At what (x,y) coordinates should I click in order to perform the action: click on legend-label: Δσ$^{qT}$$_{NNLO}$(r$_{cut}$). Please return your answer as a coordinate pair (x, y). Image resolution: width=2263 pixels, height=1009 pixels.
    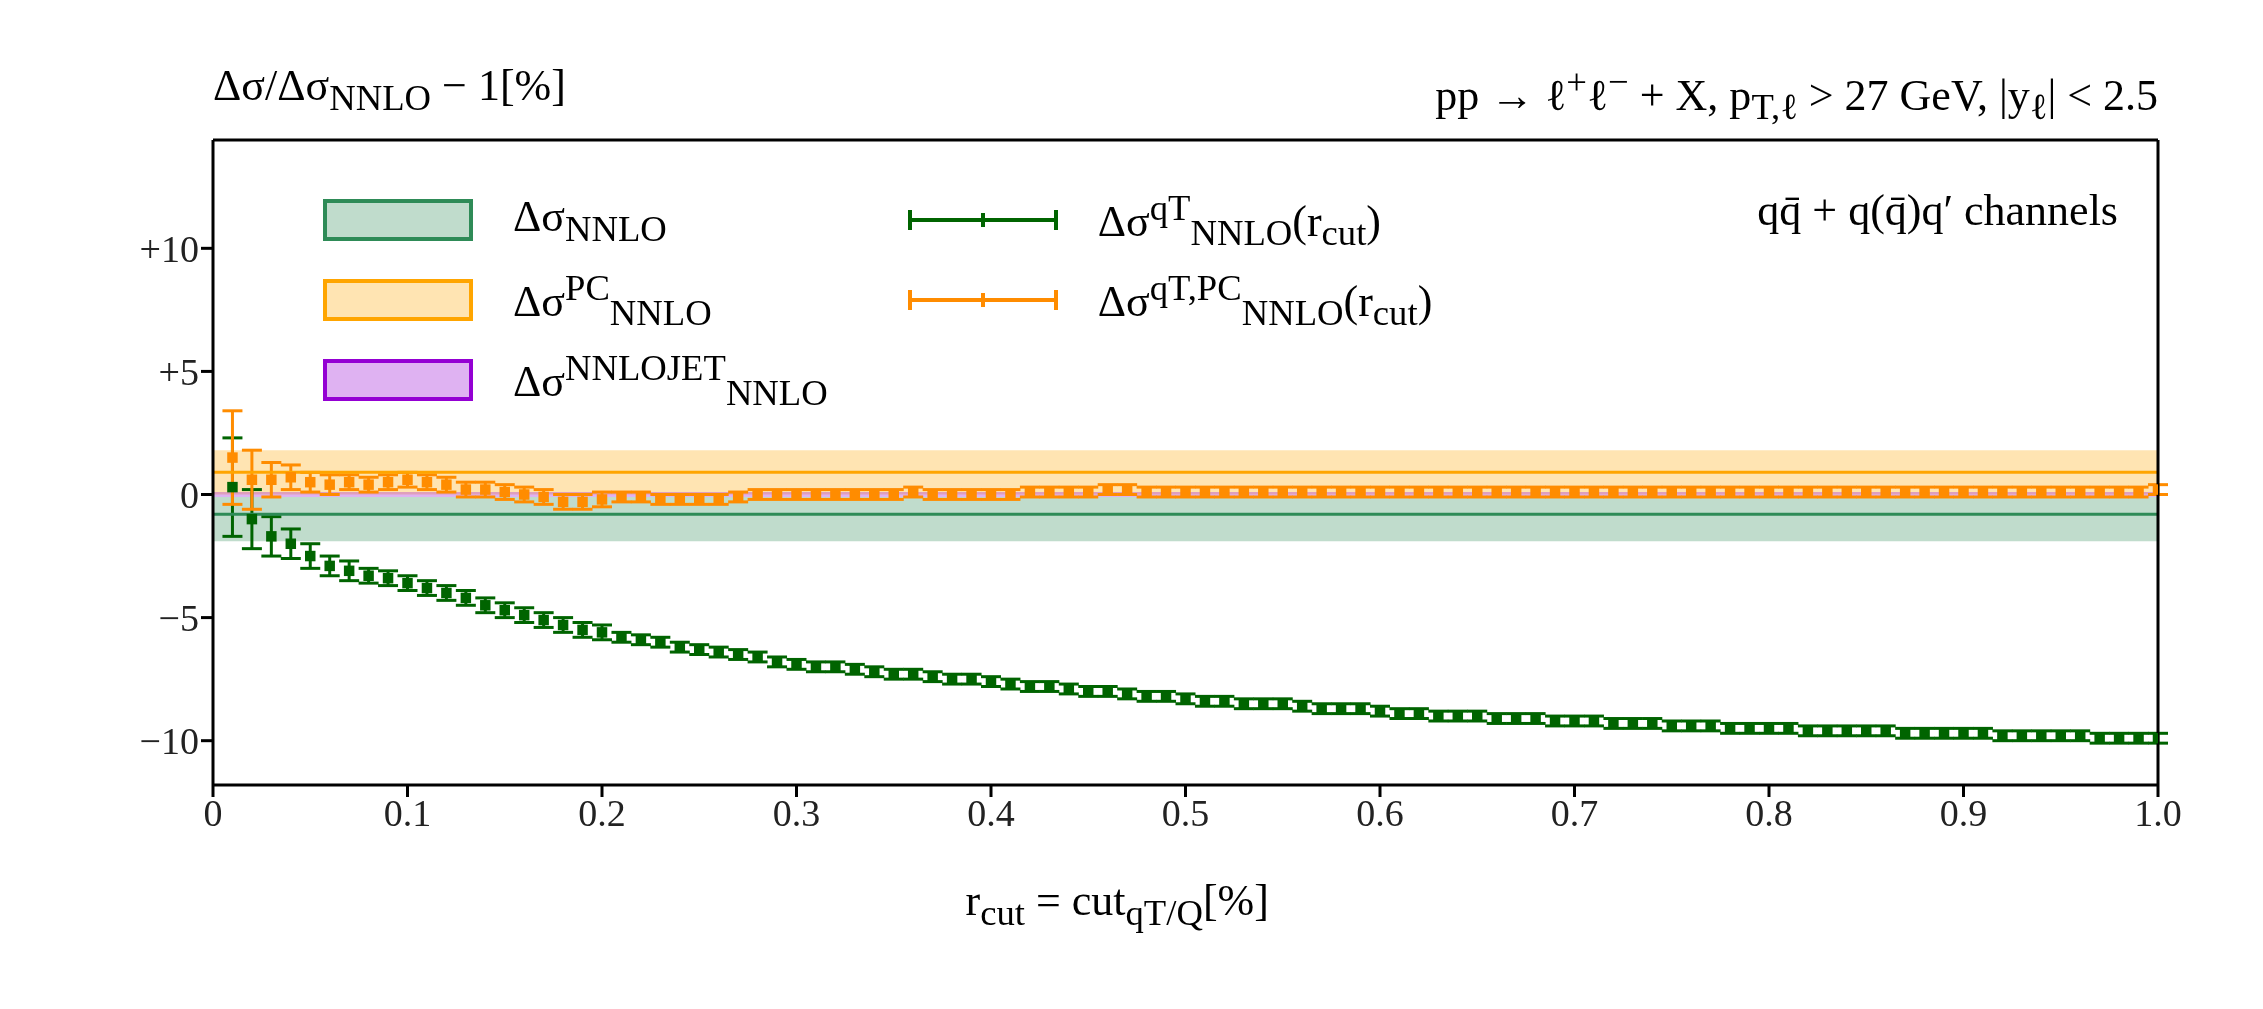
    Looking at the image, I should click on (1239, 220).